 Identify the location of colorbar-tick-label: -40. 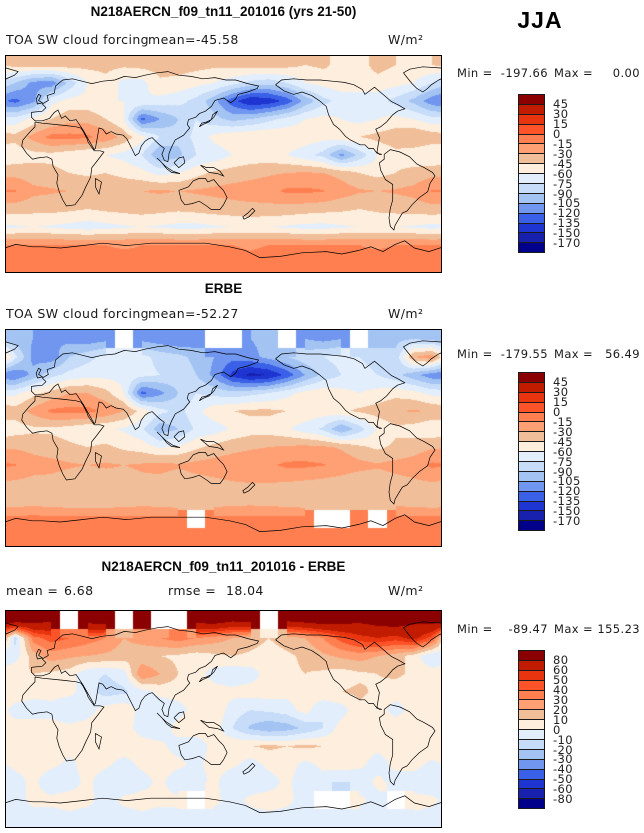
(563, 769).